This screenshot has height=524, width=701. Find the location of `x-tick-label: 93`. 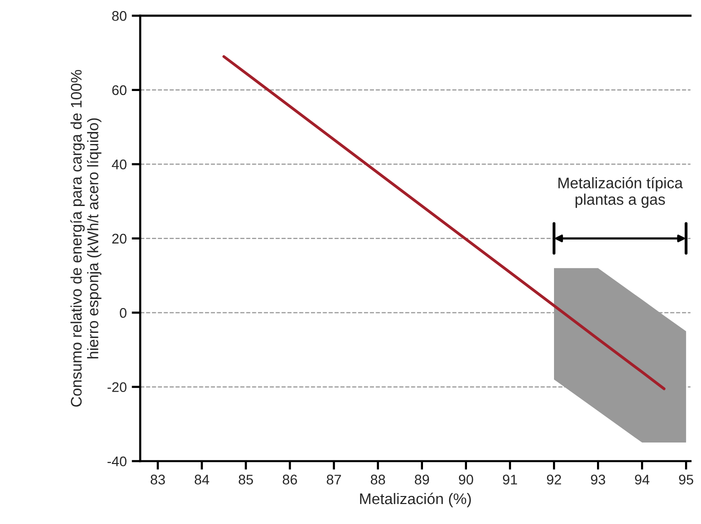

x-tick-label: 93 is located at coordinates (598, 479).